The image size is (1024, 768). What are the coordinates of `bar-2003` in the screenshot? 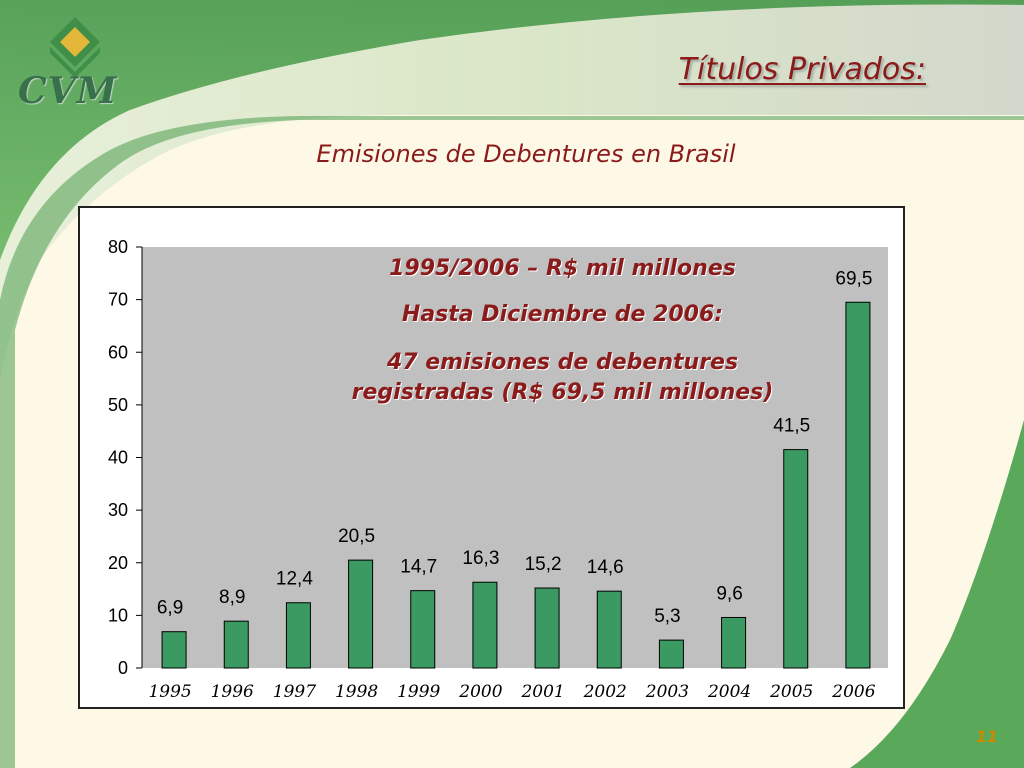 It's located at (671, 654).